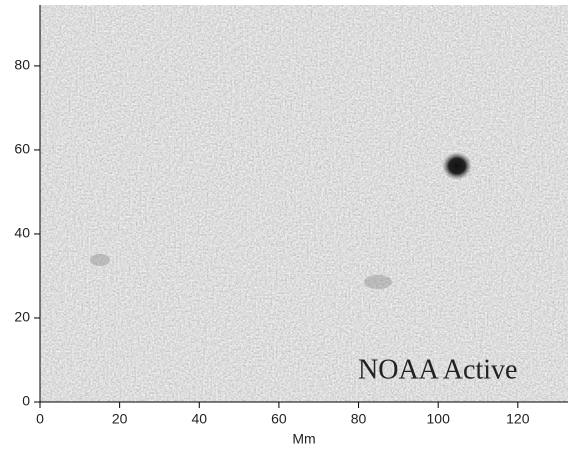 This screenshot has width=568, height=452. I want to click on y-tick-label: 80, so click(22, 65).